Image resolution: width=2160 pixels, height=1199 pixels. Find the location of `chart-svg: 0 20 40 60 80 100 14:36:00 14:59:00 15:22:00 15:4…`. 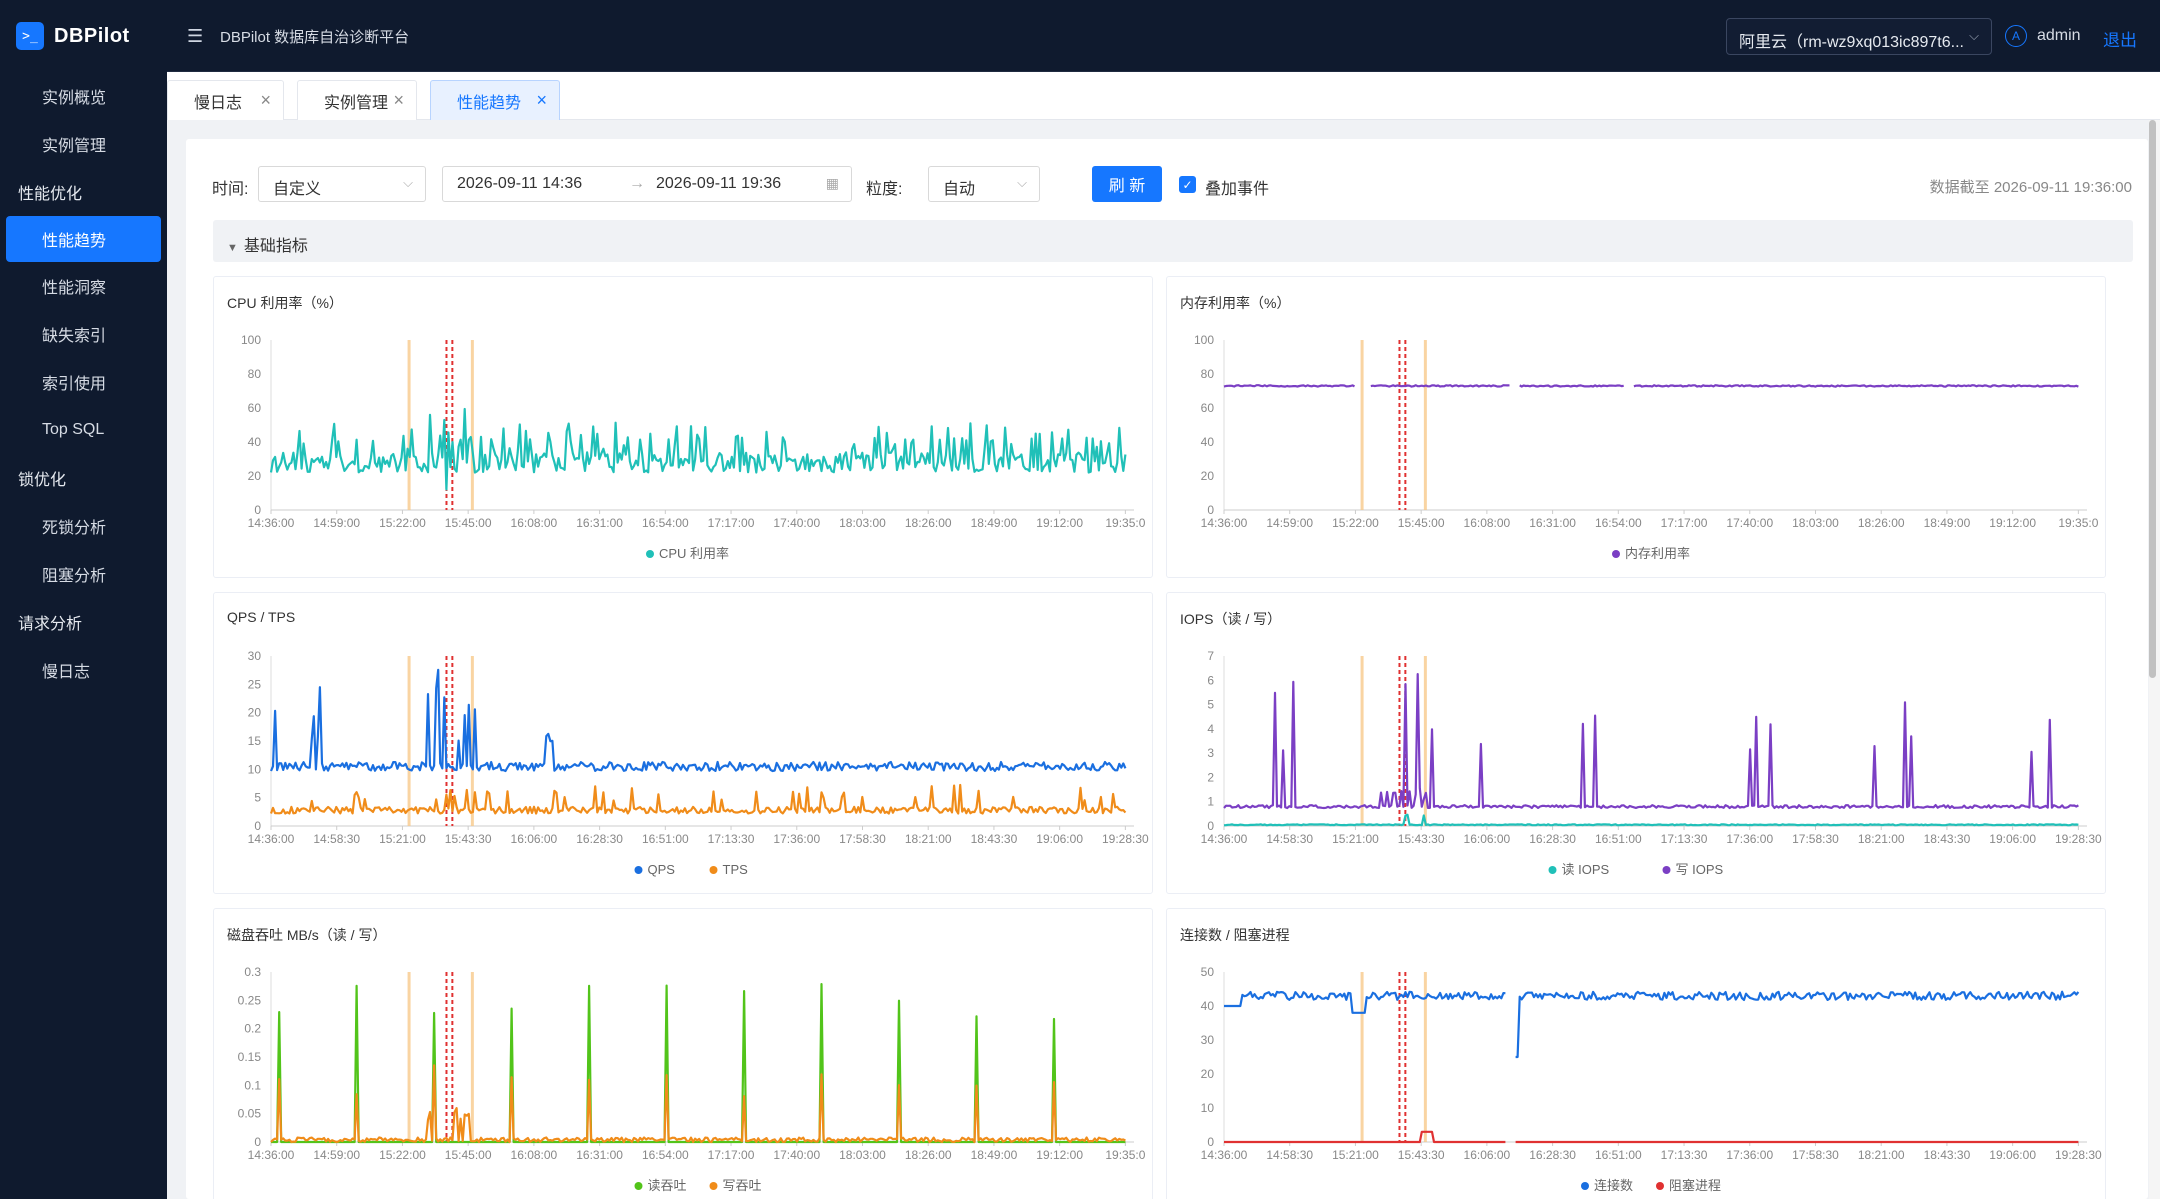

chart-svg: 0 20 40 60 80 100 14:36:00 14:59:00 15:22:00 15:4… is located at coordinates (693, 447).